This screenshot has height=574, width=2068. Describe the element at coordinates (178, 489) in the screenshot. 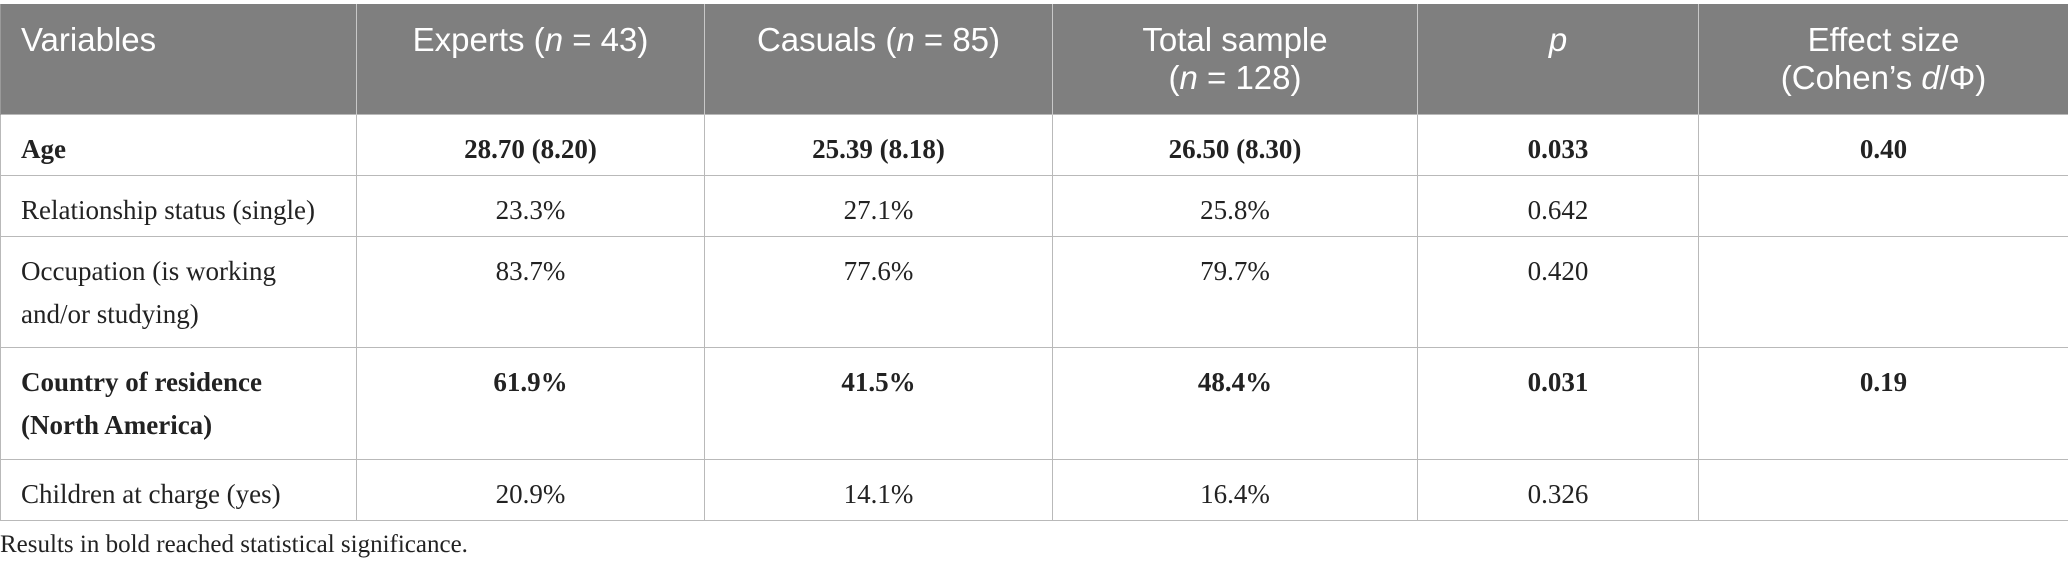

I see `cell-variable: Children at charge (yes)` at that location.